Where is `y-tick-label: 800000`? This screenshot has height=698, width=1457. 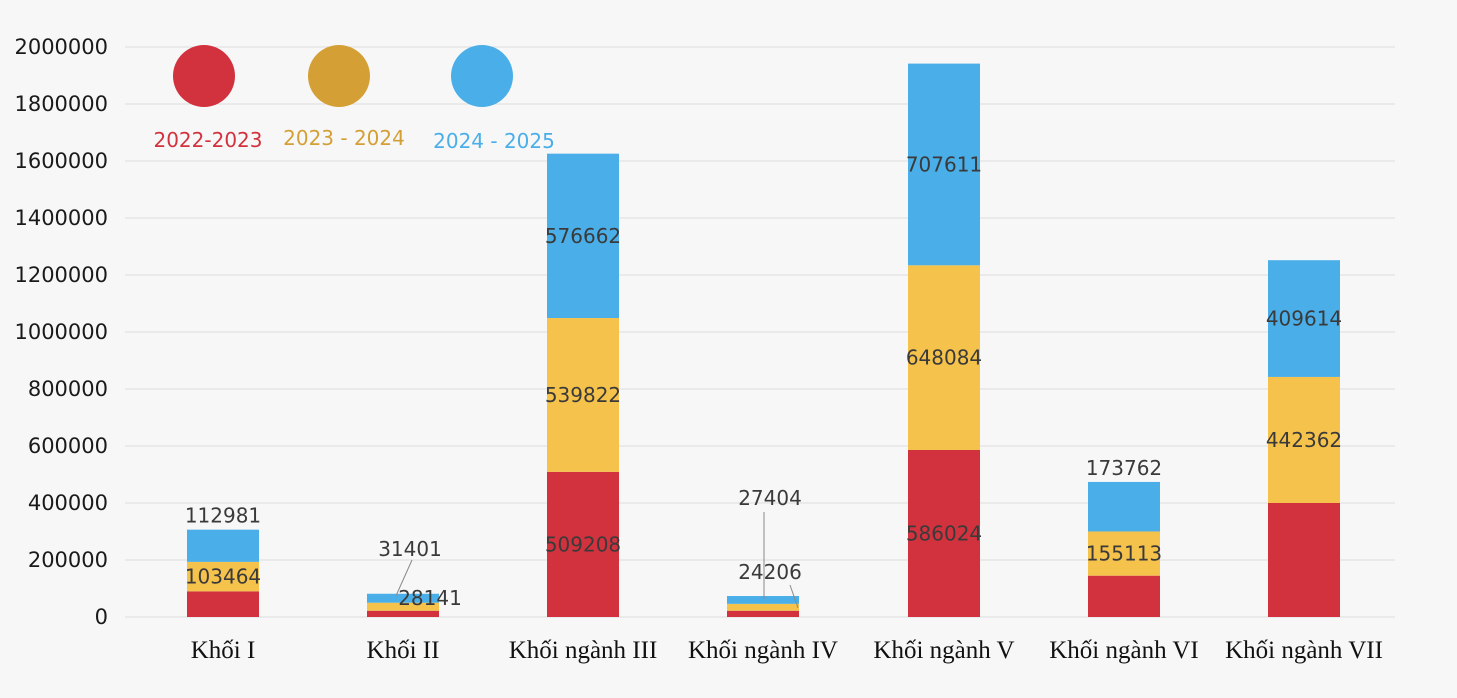
y-tick-label: 800000 is located at coordinates (68, 389).